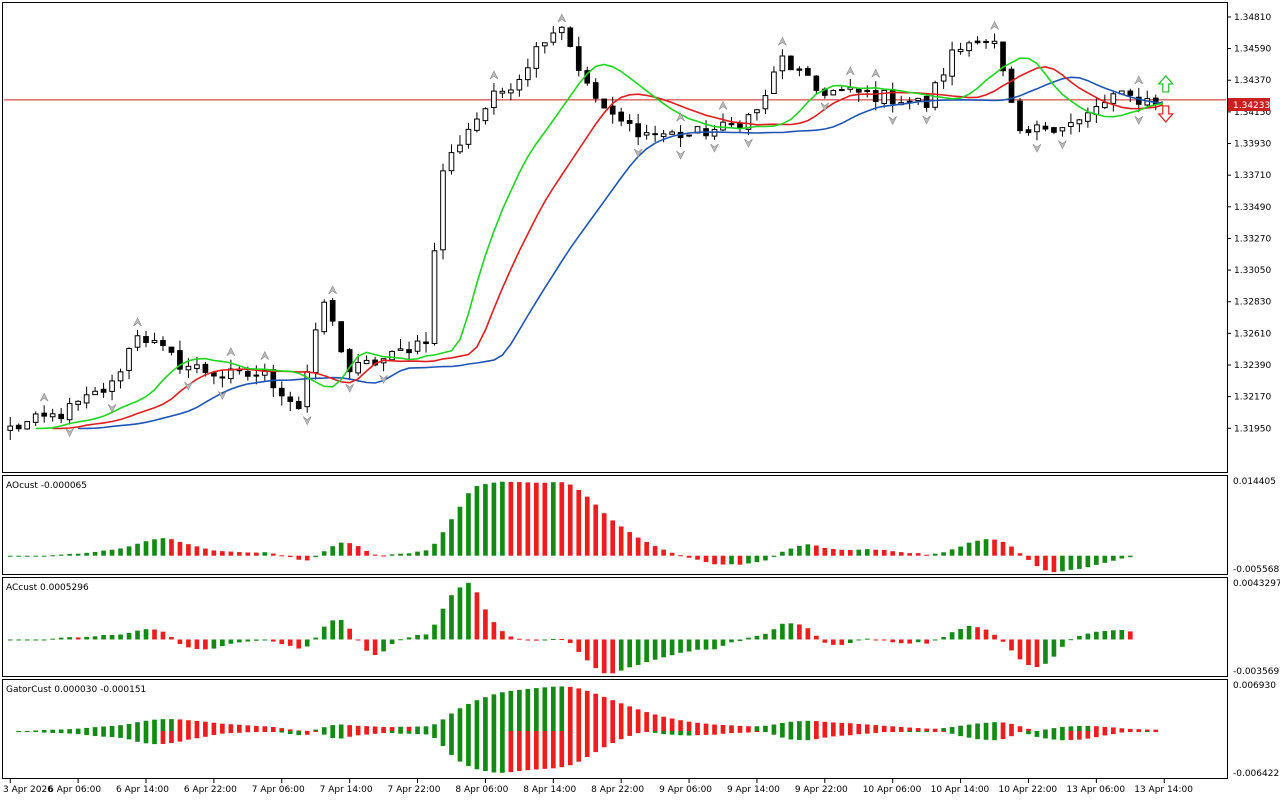 The width and height of the screenshot is (1280, 804). I want to click on sell-arrow-icon, so click(1166, 114).